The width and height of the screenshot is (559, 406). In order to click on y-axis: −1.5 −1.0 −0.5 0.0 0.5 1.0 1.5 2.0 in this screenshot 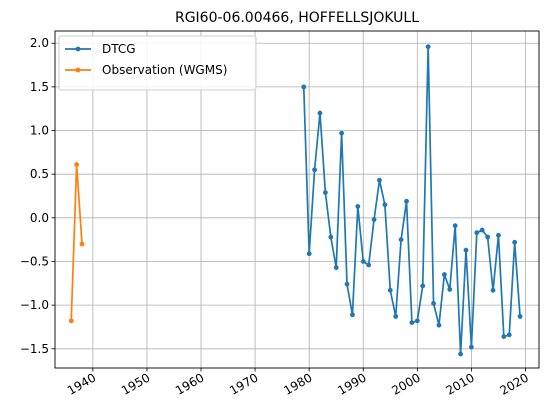, I will do `click(37, 196)`.